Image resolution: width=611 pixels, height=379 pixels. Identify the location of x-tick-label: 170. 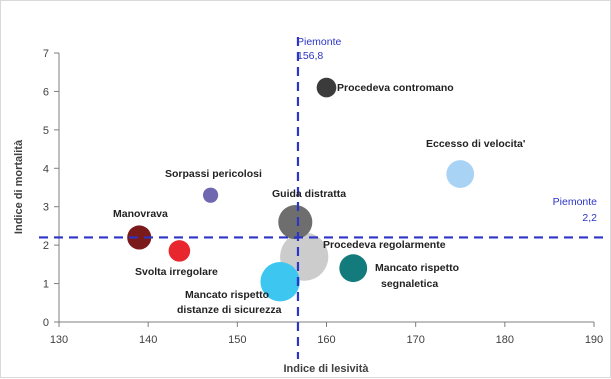
(415, 340).